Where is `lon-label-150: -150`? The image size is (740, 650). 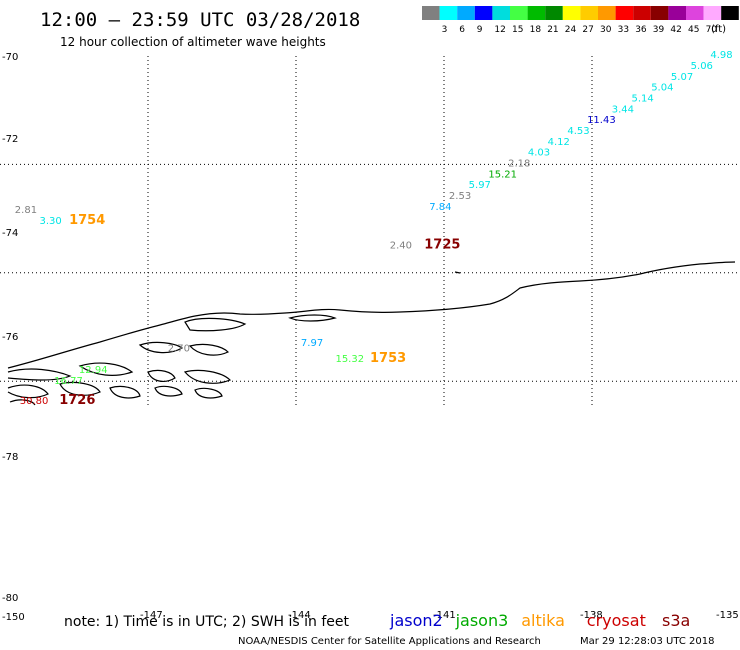 lon-label-150: -150 is located at coordinates (13, 617).